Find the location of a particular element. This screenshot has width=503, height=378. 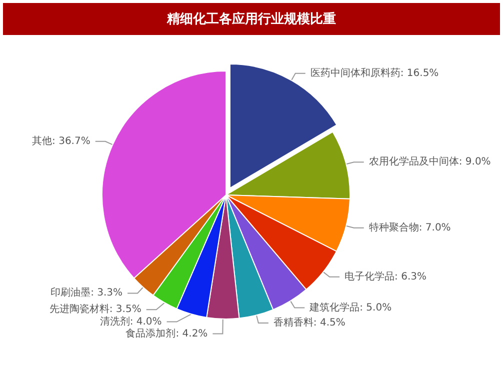

slice-label: 食品添加剂: 4.2% is located at coordinates (167, 333).